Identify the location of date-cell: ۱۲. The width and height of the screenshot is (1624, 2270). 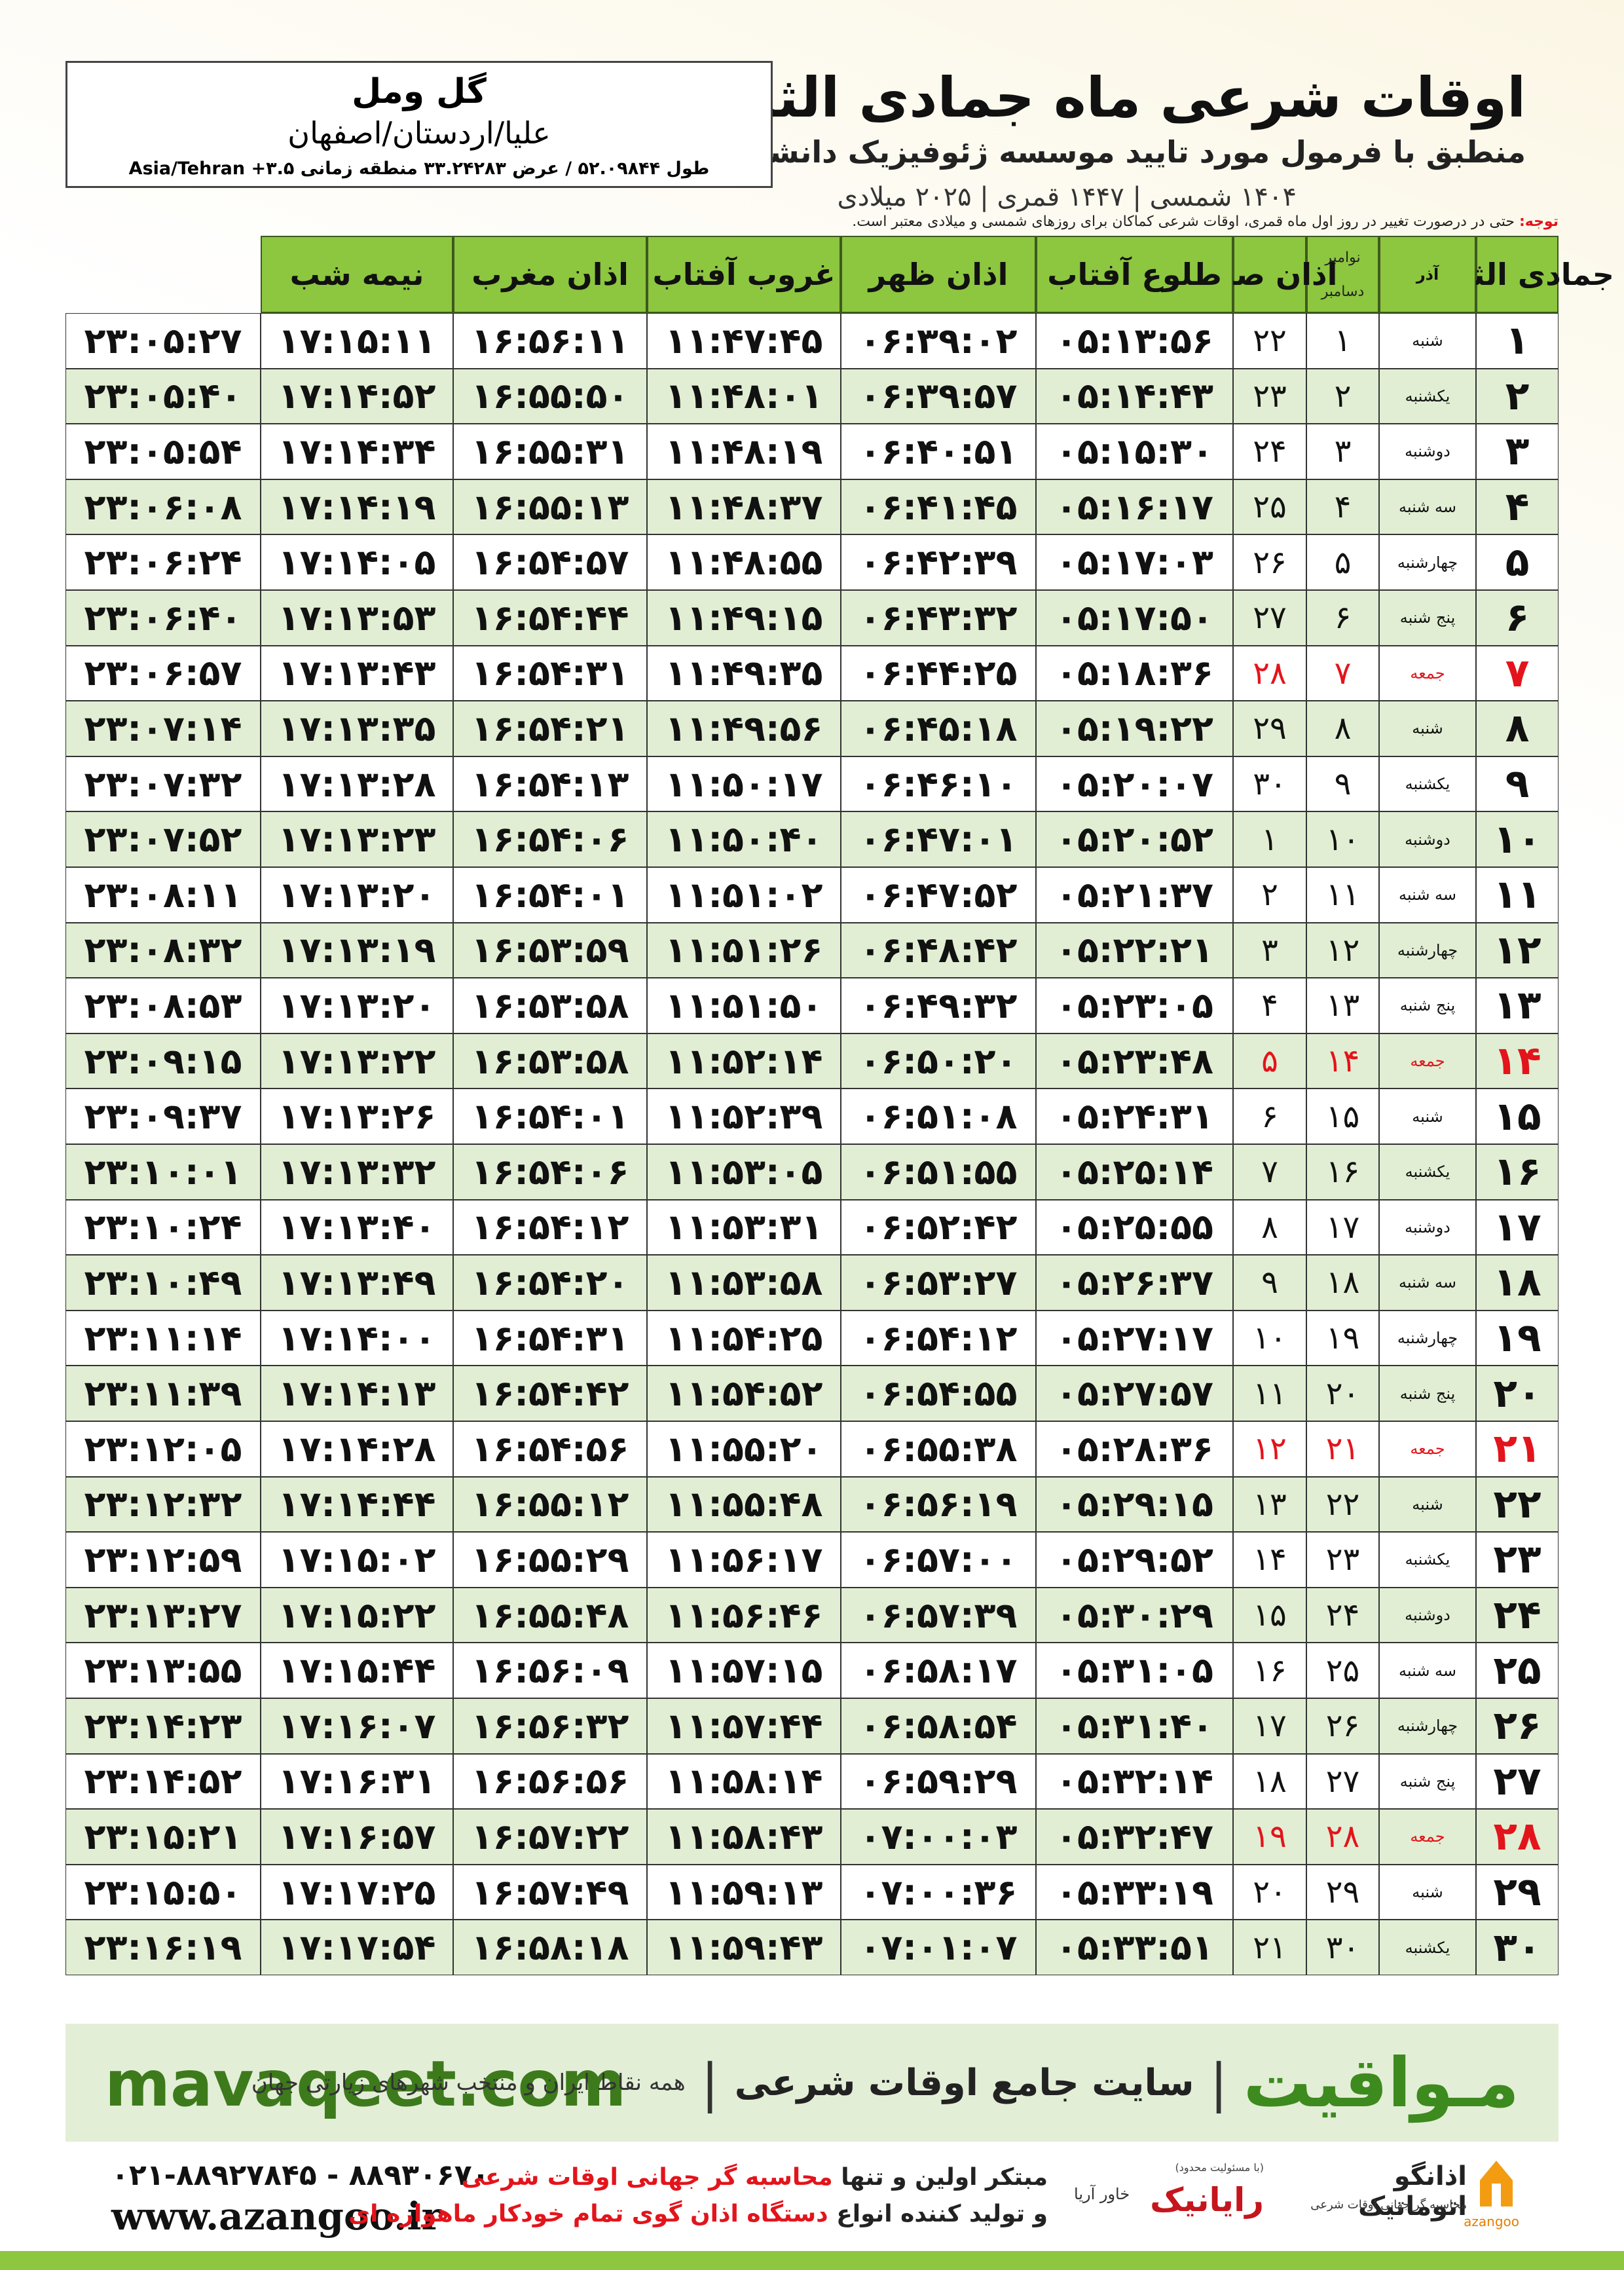
(1342, 950).